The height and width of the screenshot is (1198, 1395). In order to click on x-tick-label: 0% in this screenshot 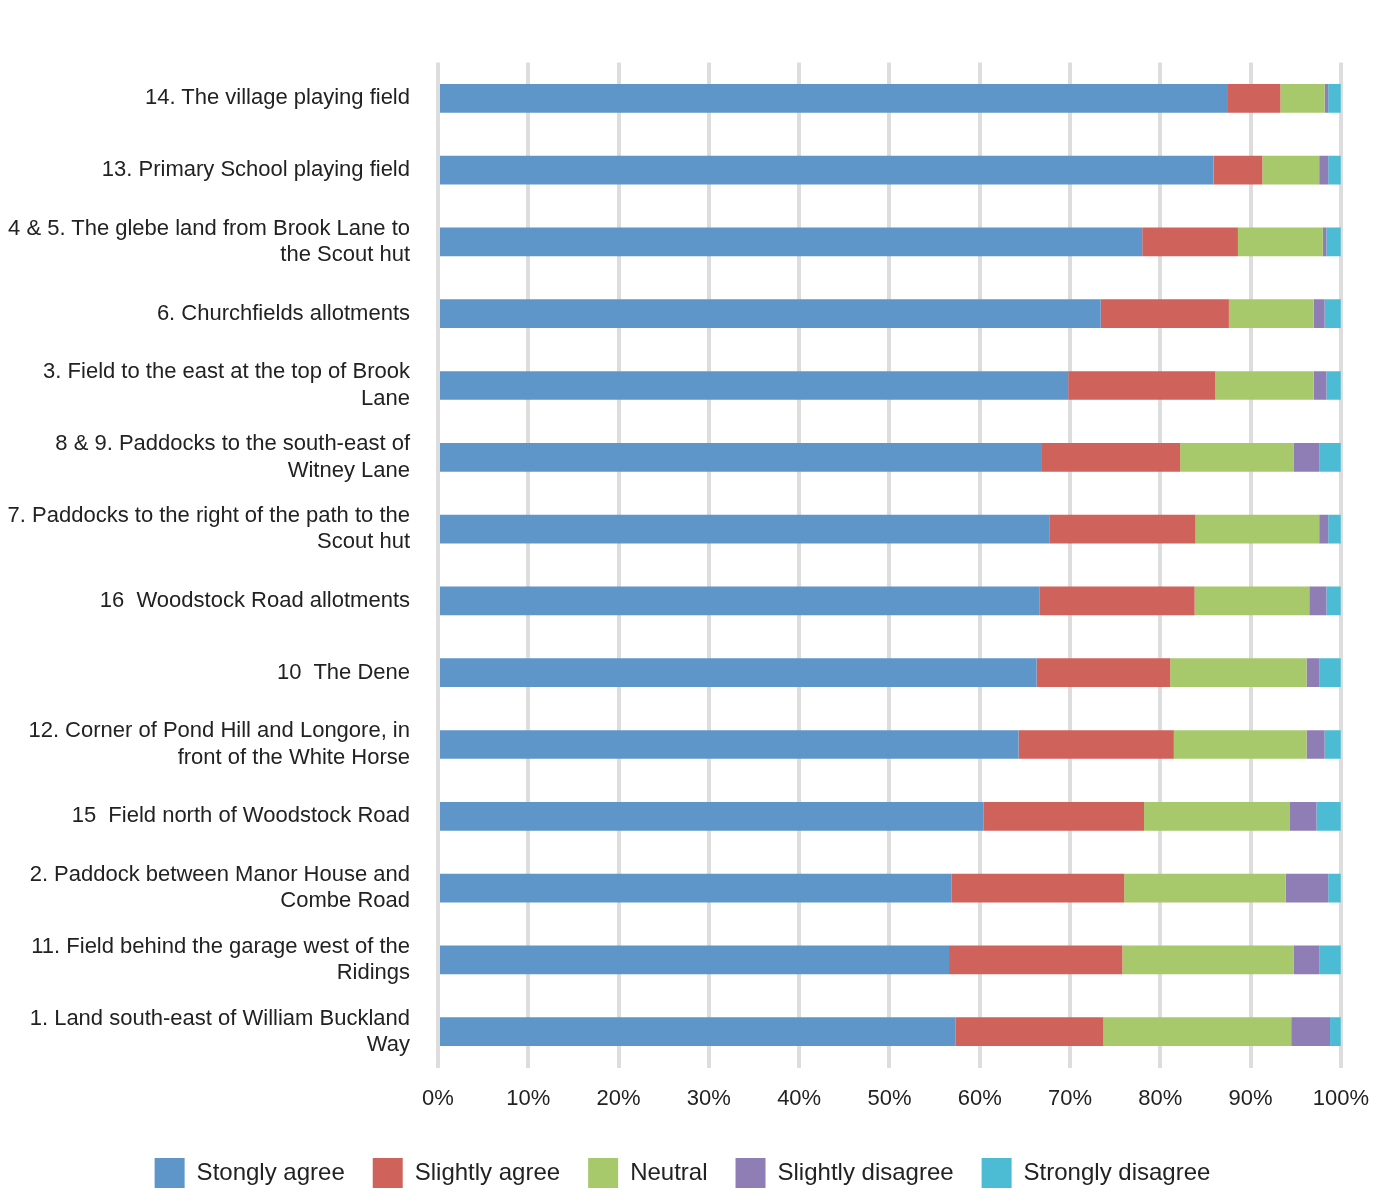, I will do `click(438, 1097)`.